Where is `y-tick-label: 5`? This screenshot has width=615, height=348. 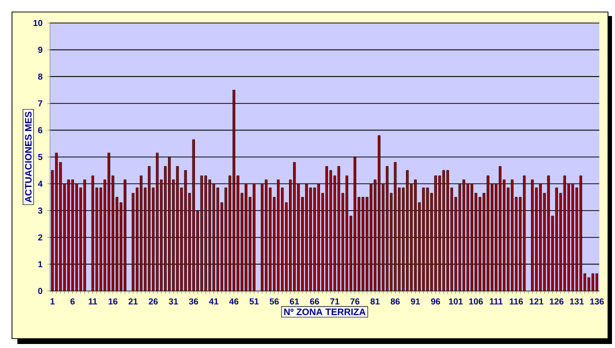 y-tick-label: 5 is located at coordinates (40, 157).